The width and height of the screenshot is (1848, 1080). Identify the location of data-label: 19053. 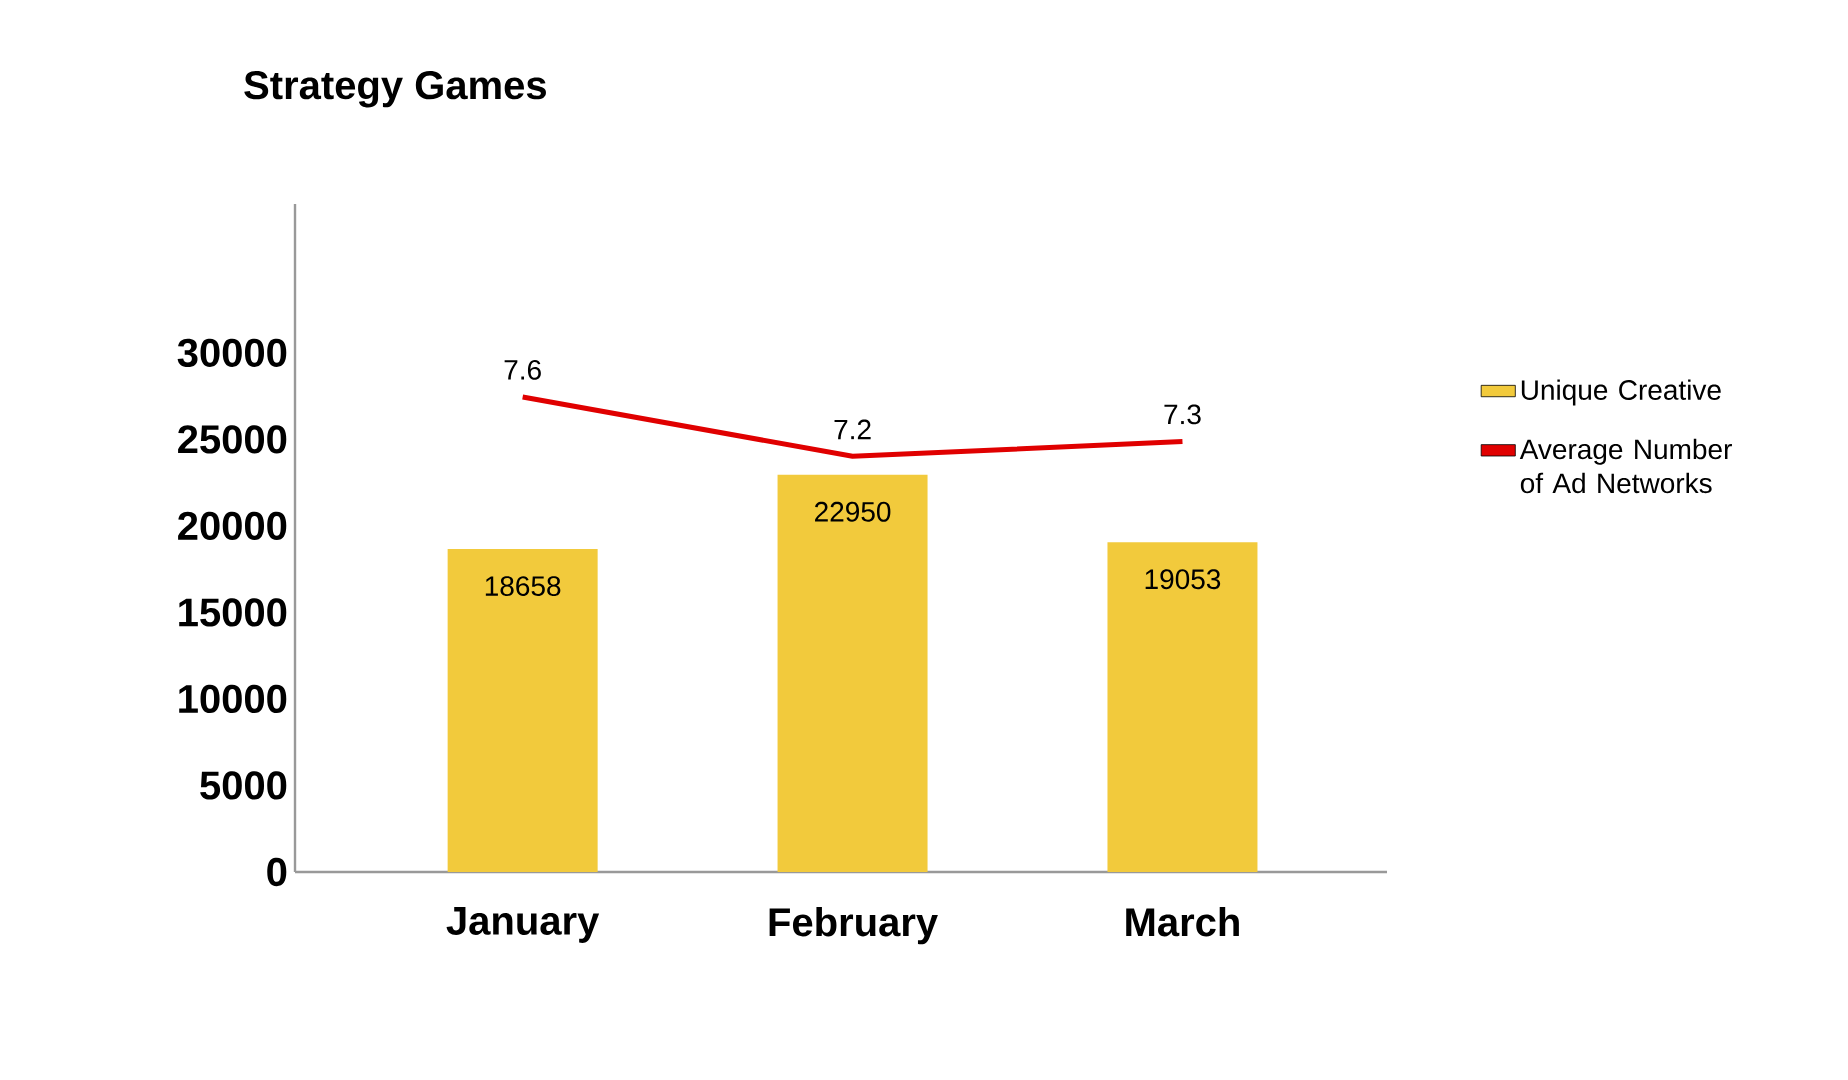
(1183, 579).